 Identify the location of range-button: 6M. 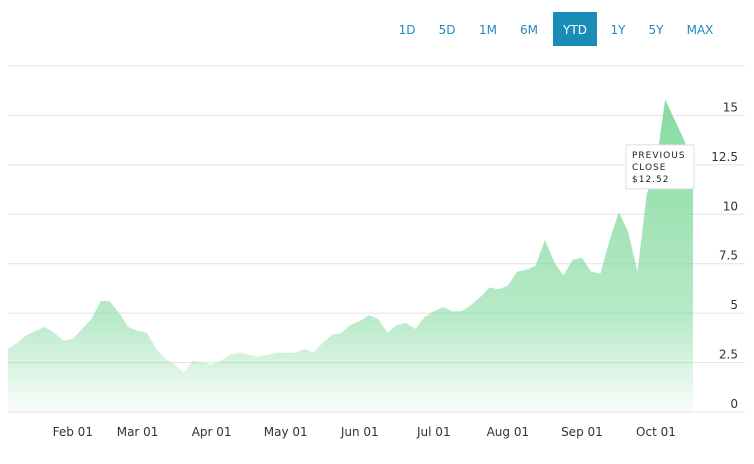
(529, 30).